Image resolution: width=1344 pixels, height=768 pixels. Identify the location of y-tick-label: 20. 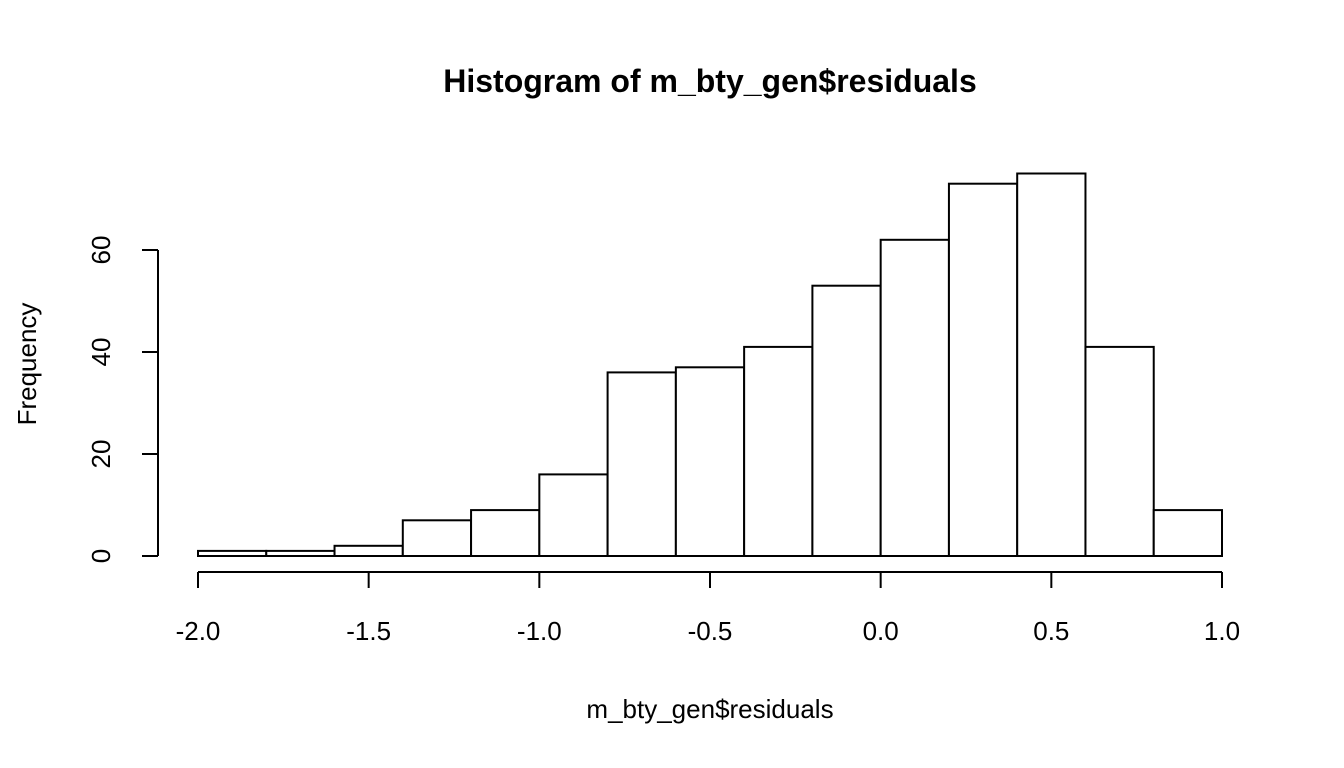
(101, 454).